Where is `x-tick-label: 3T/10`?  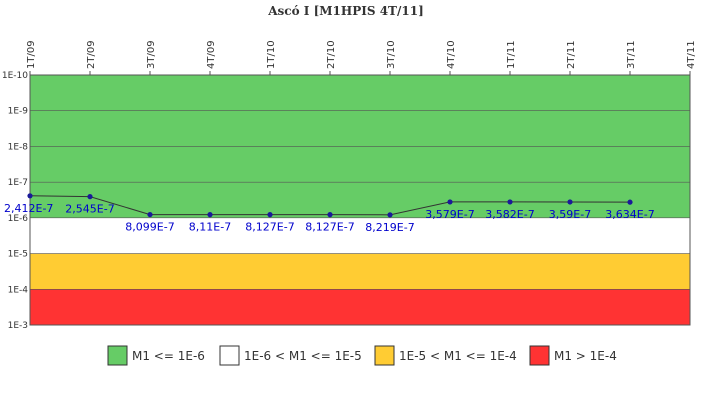 x-tick-label: 3T/10 is located at coordinates (391, 54).